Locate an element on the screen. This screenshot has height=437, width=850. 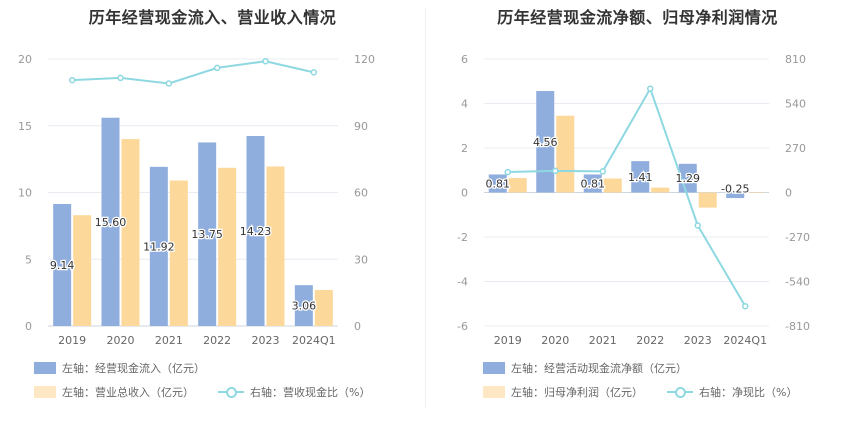
y-right-tick-label: 90 is located at coordinates (361, 126).